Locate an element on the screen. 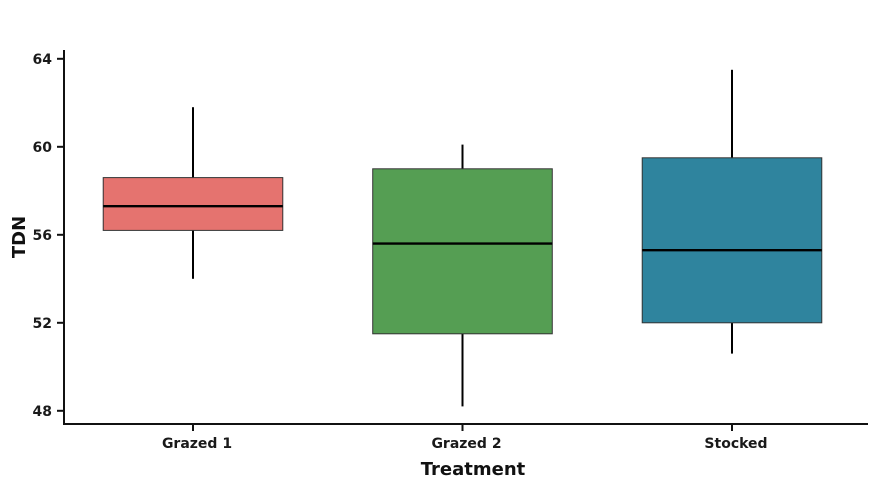 The image size is (883, 486). x-axis-ticks: Grazed 1 Grazed 2 Stocked is located at coordinates (465, 438).